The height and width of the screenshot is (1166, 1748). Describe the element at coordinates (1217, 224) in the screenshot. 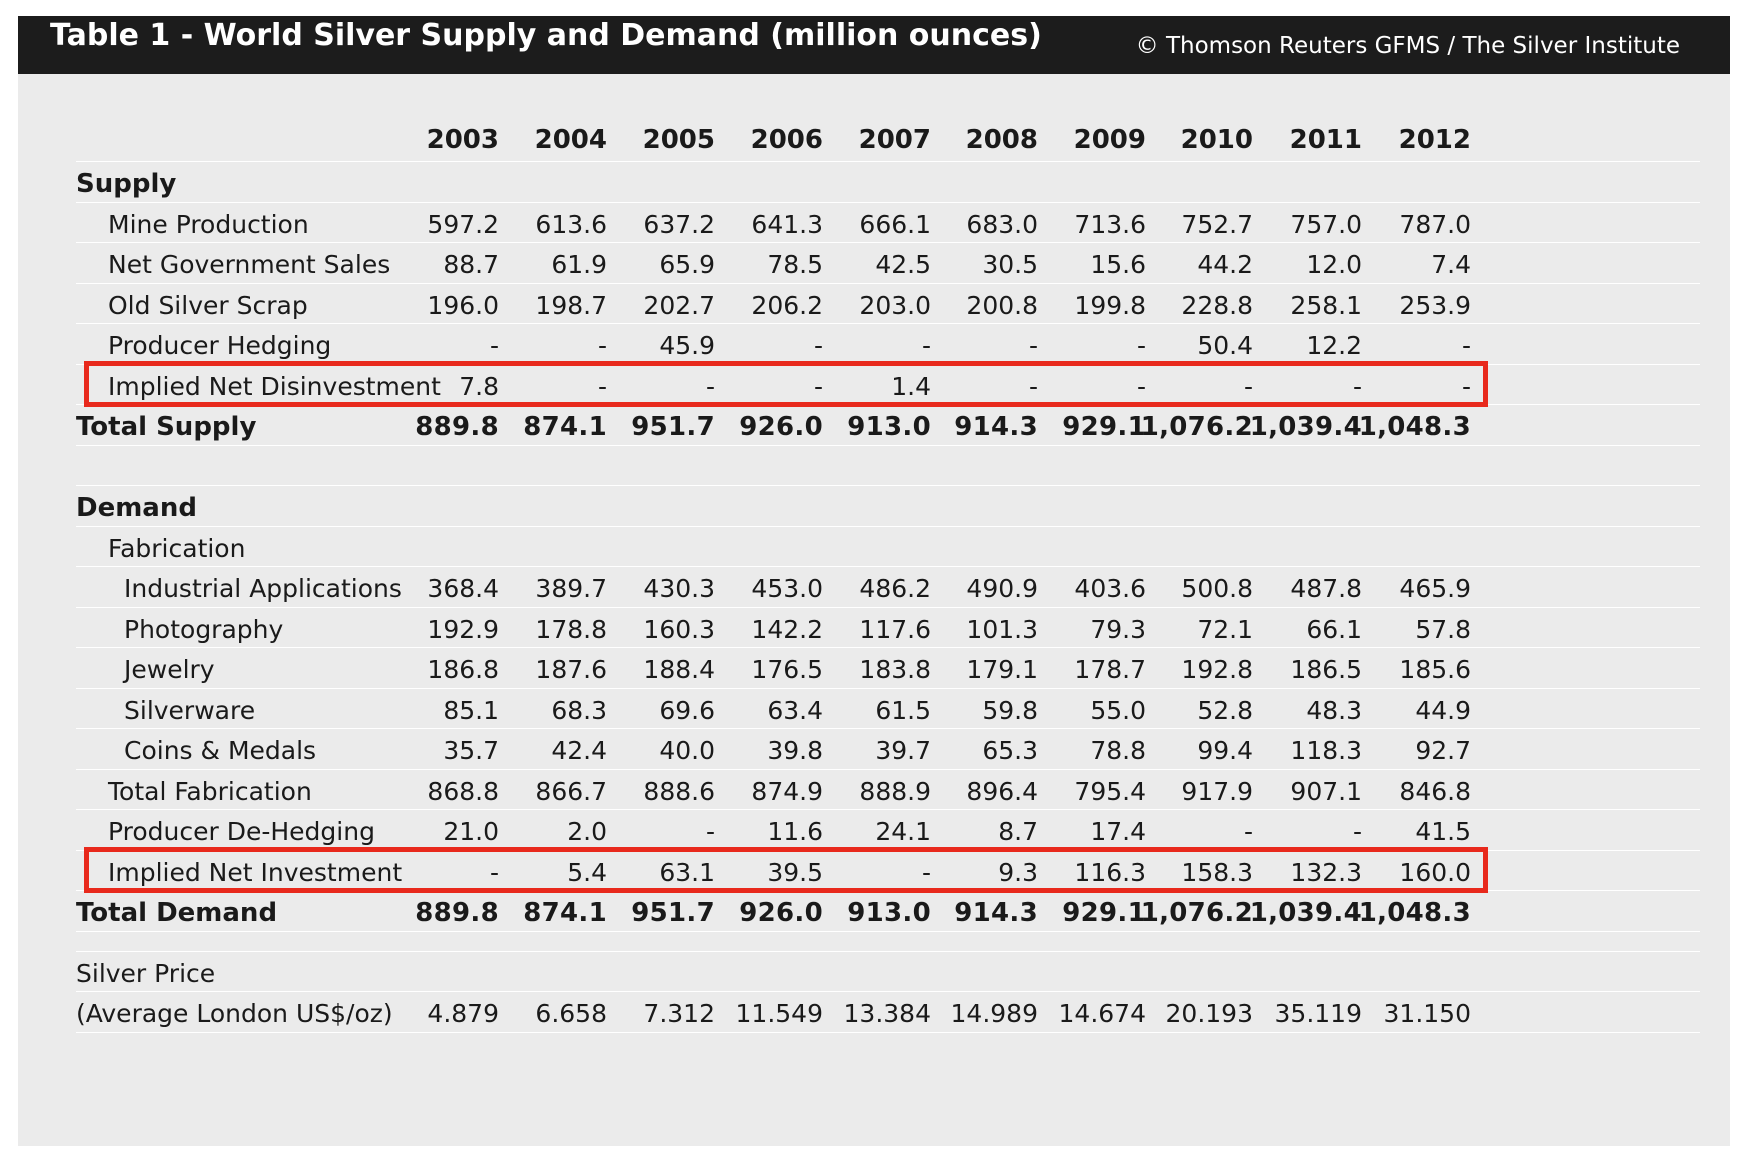

I see `table-cell: 752.7` at that location.